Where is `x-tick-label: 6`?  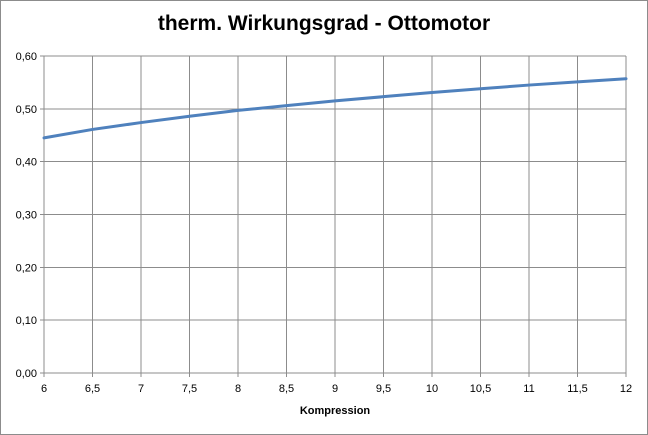 x-tick-label: 6 is located at coordinates (44, 389).